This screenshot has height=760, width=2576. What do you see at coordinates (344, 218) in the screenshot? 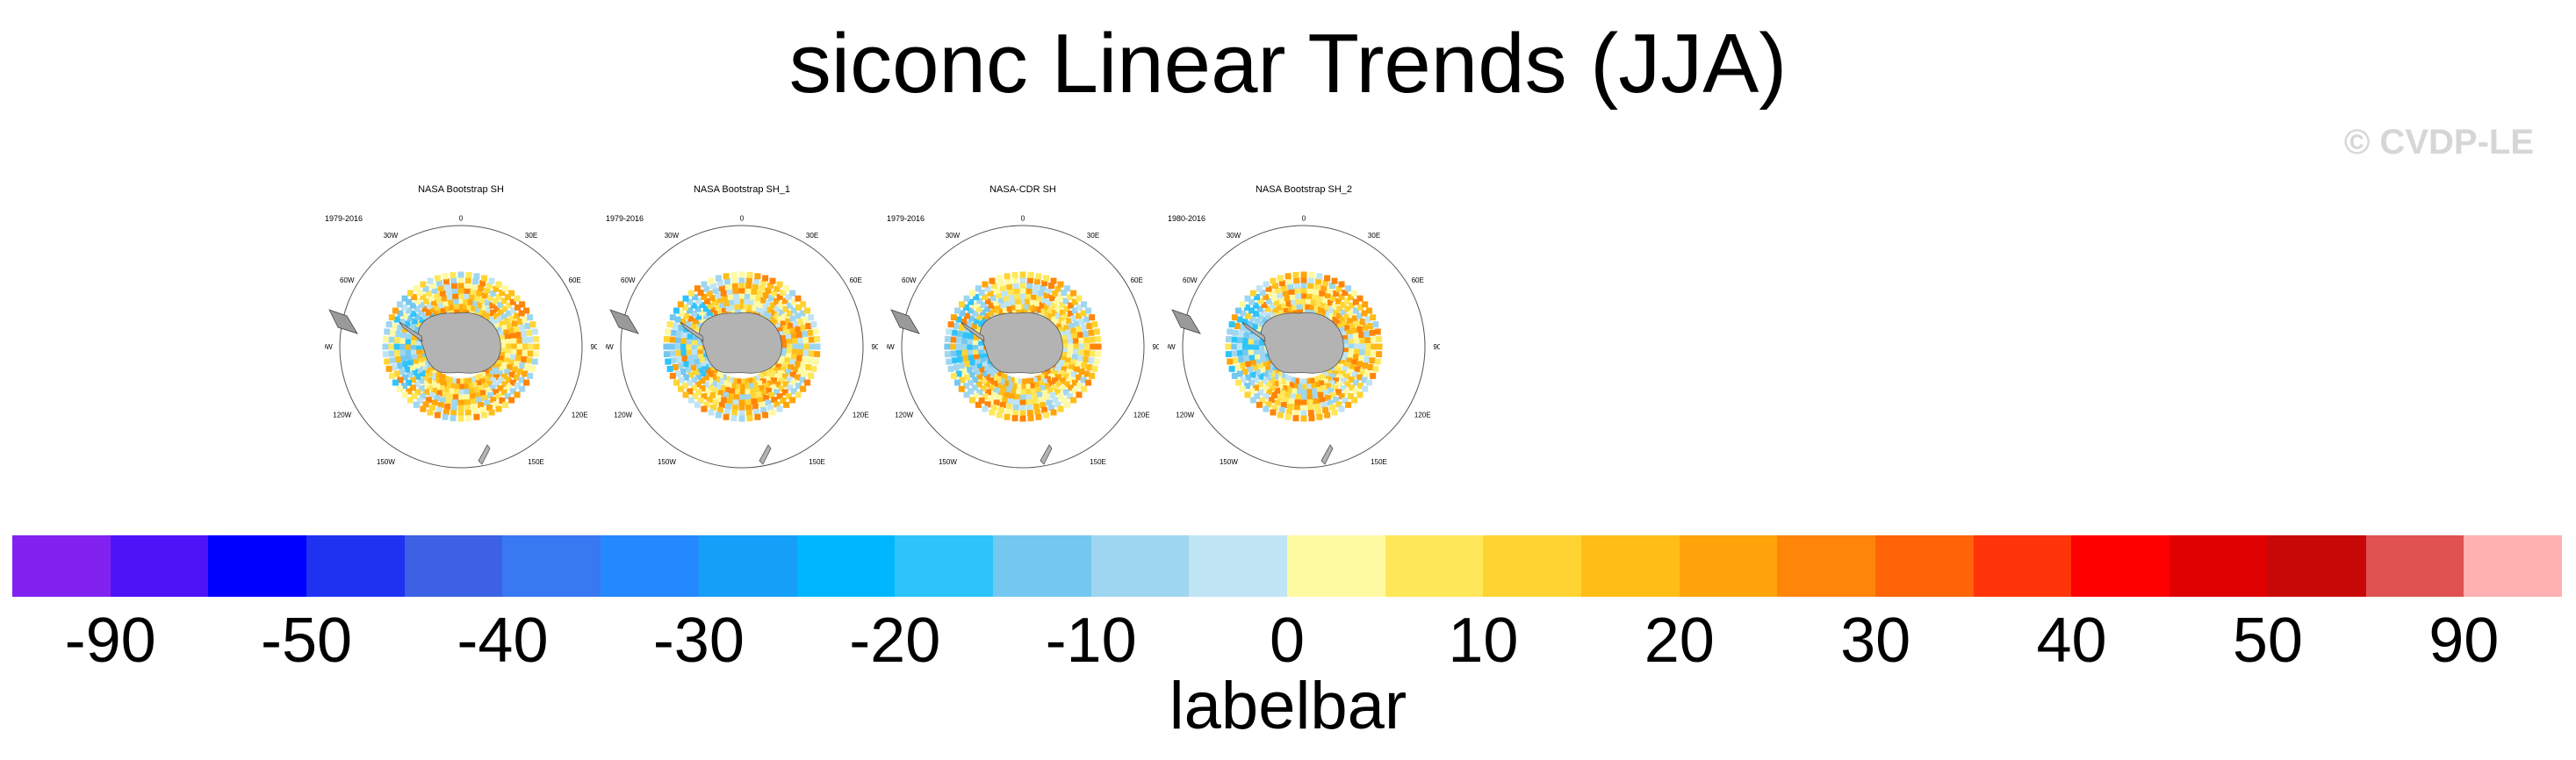
I see `panel-years: 1979-2016` at bounding box center [344, 218].